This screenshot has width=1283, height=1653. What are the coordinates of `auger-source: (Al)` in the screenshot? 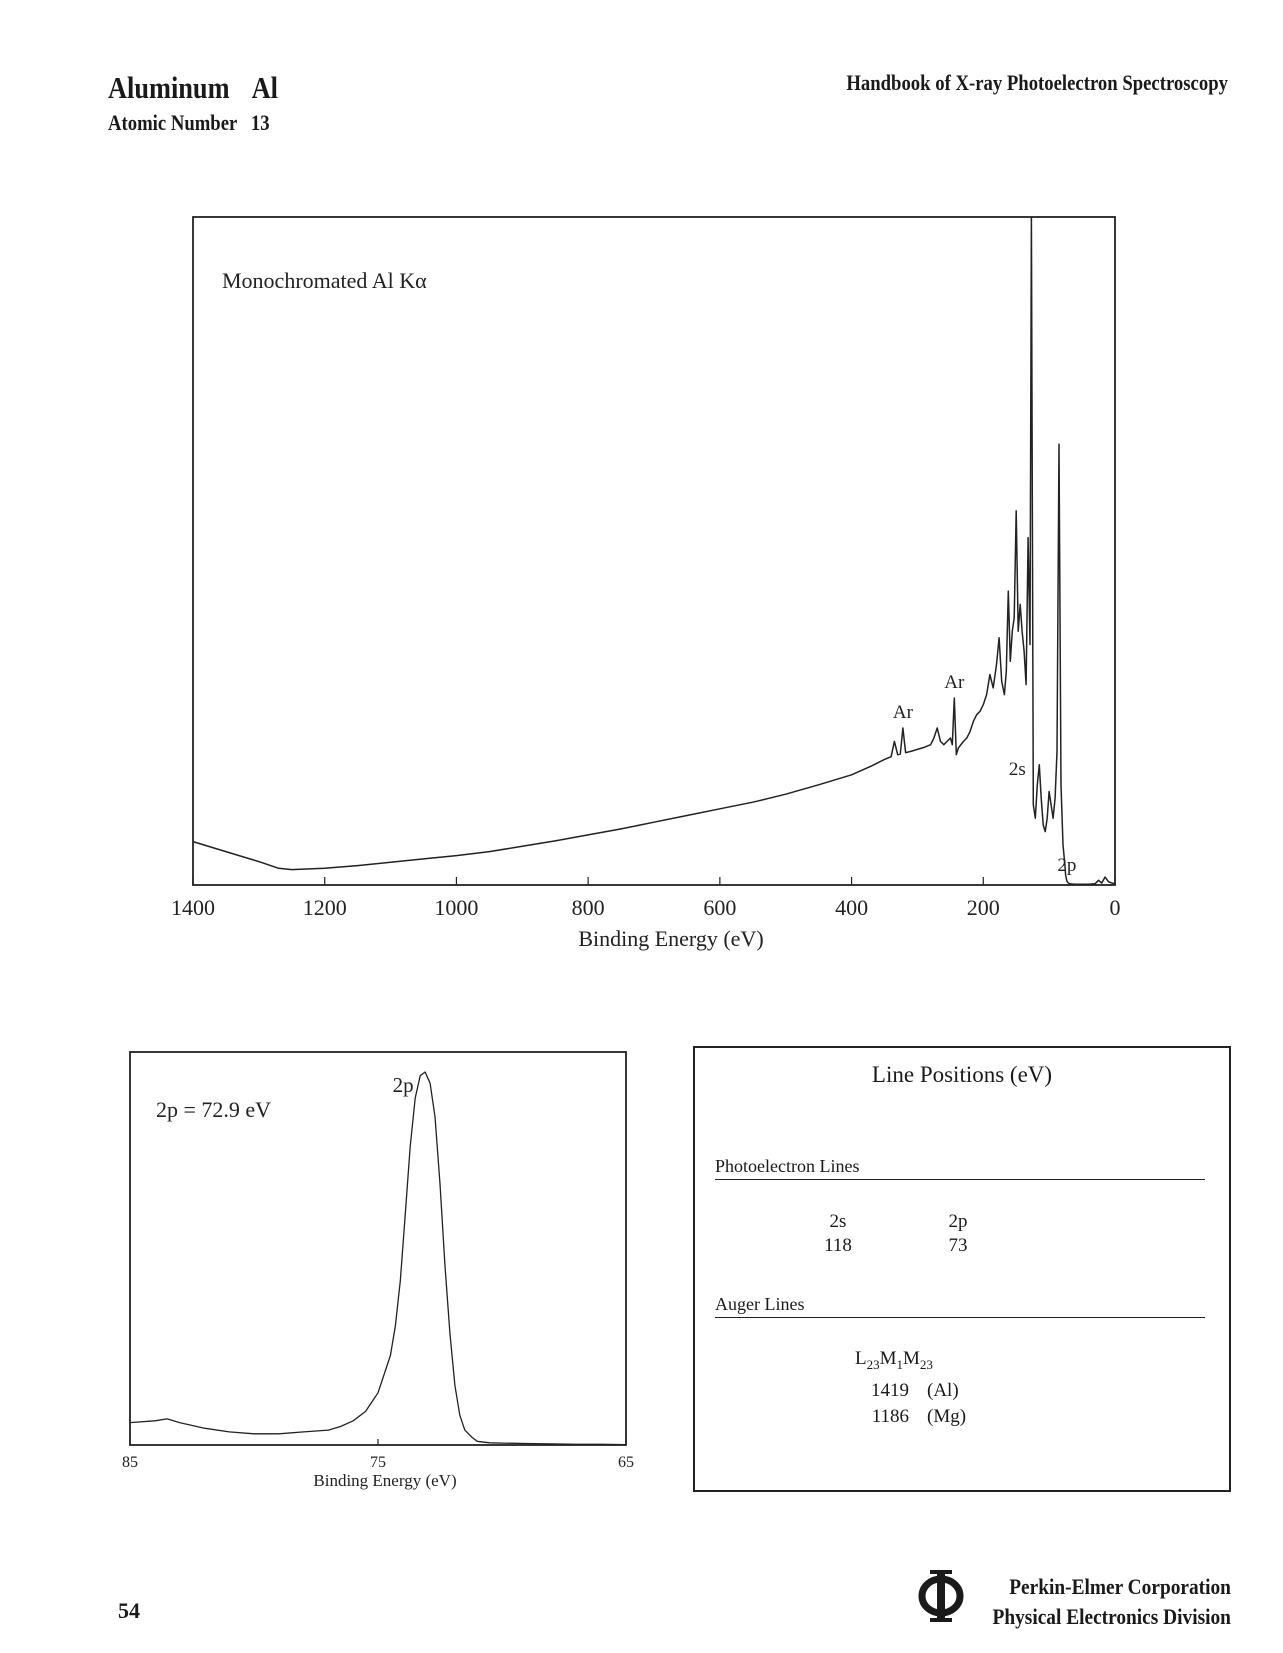 It's located at (943, 1390).